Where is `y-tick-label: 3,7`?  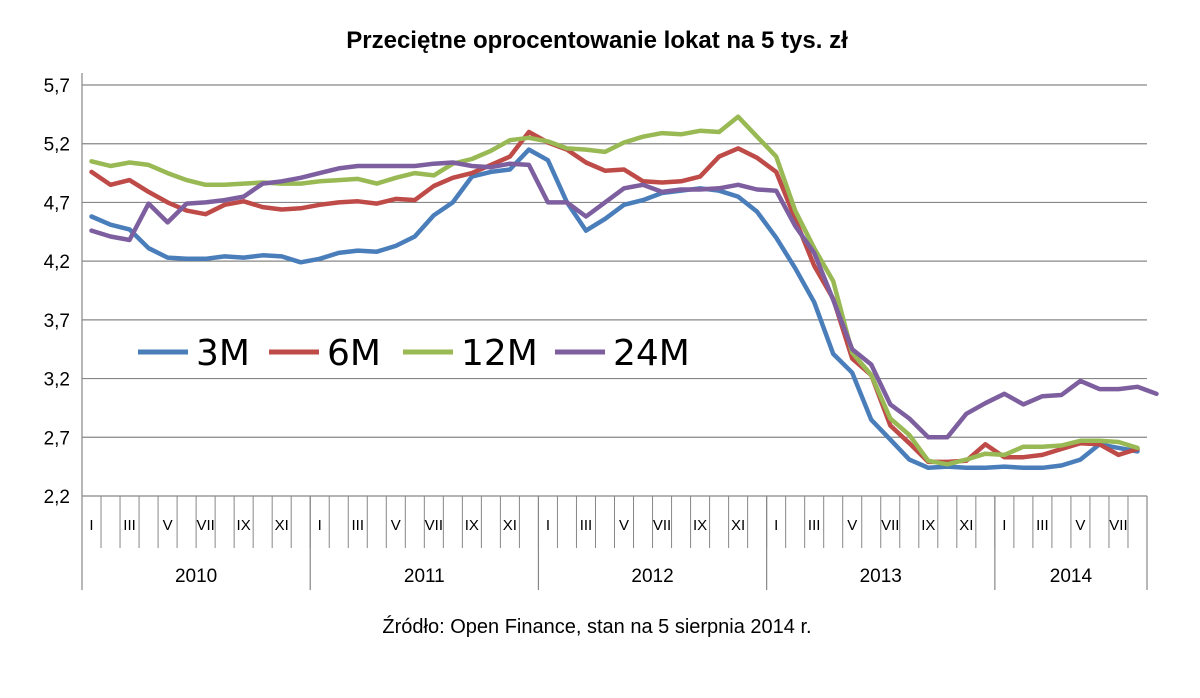 y-tick-label: 3,7 is located at coordinates (57, 321).